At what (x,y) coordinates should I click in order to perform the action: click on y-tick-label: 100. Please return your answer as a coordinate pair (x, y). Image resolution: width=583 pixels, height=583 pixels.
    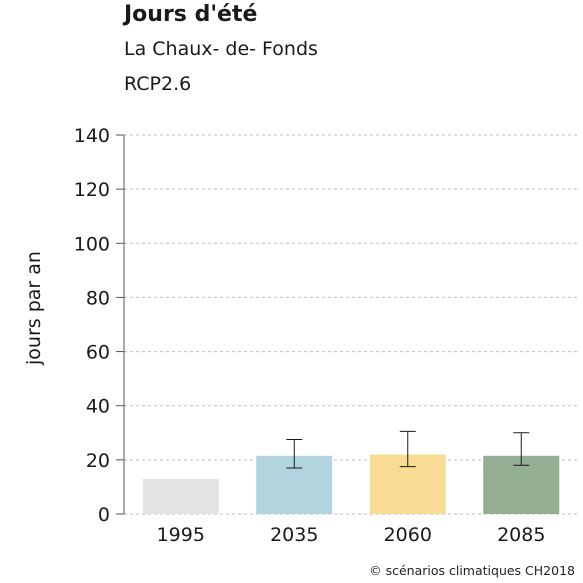
    Looking at the image, I should click on (92, 244).